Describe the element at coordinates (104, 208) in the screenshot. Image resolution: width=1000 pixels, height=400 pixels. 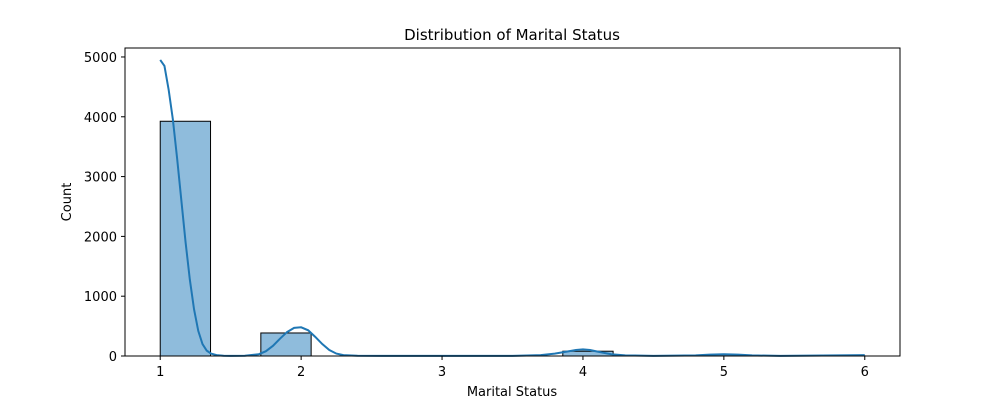
I see `y-axis-ticks: 0 1000 2000 3000 4000 5000` at that location.